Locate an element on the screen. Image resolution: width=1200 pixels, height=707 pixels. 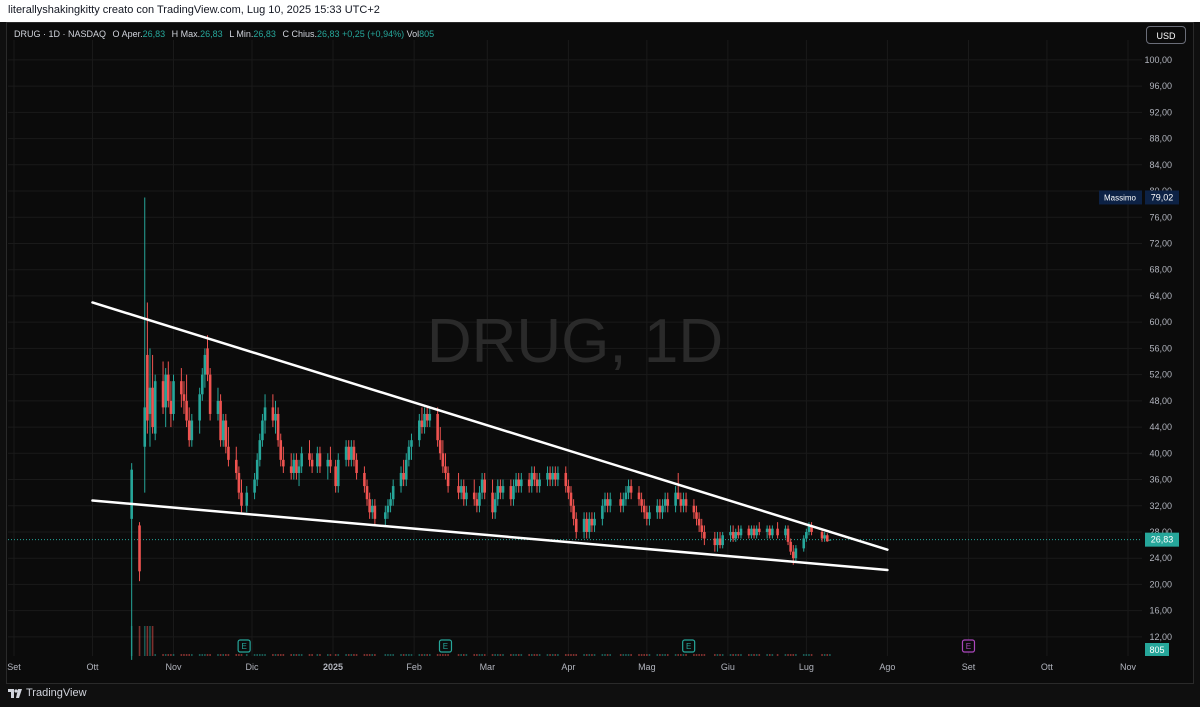
y-tick-label: 44,00 is located at coordinates (1160, 427).